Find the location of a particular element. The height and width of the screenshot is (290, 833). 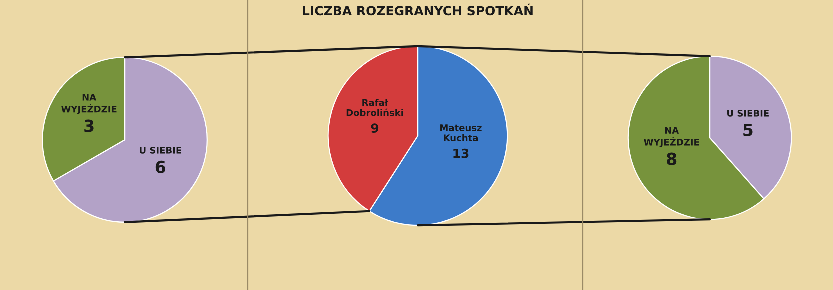

data-label: 8 is located at coordinates (672, 159).